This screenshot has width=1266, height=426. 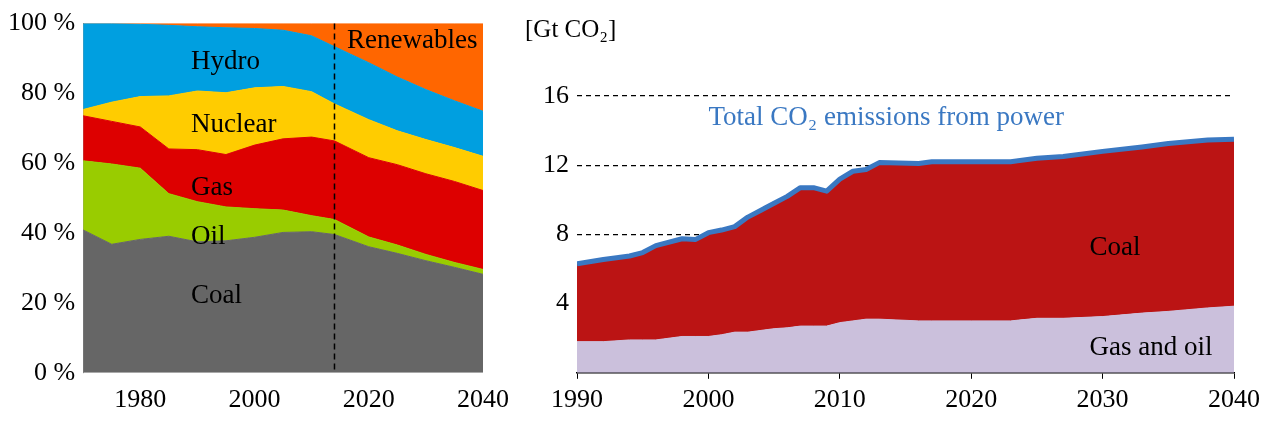 I want to click on y-tick-label: 4, so click(x=562, y=302).